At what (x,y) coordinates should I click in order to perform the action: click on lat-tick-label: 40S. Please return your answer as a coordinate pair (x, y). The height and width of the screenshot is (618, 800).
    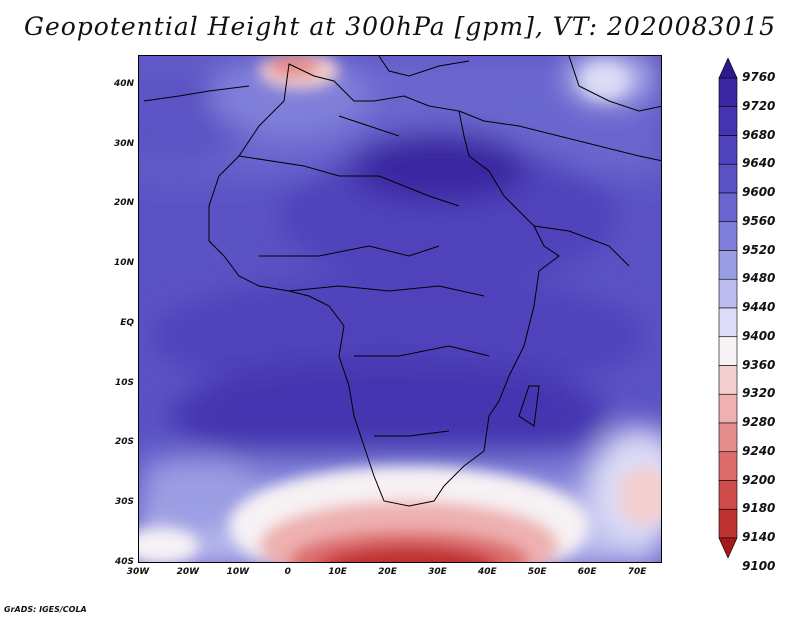
    Looking at the image, I should click on (124, 562).